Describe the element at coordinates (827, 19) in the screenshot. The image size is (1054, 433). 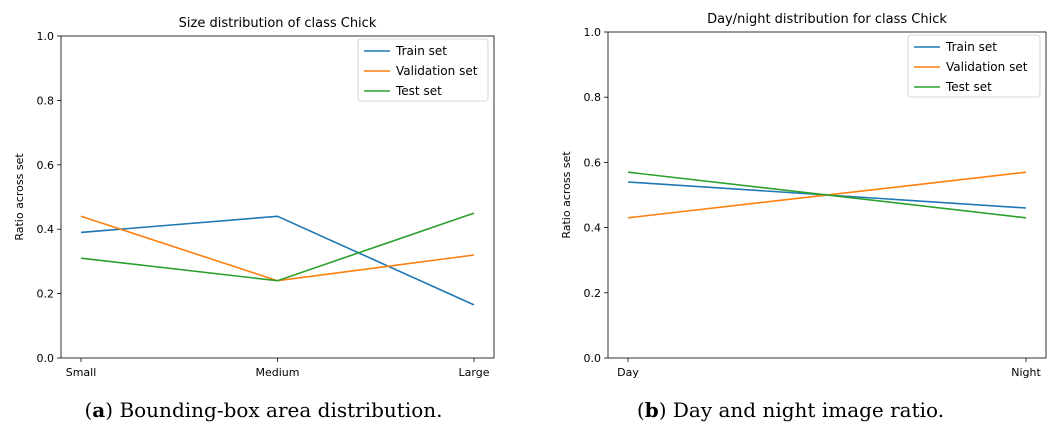
I see `chart-title: Day/night distribution for class Chick` at that location.